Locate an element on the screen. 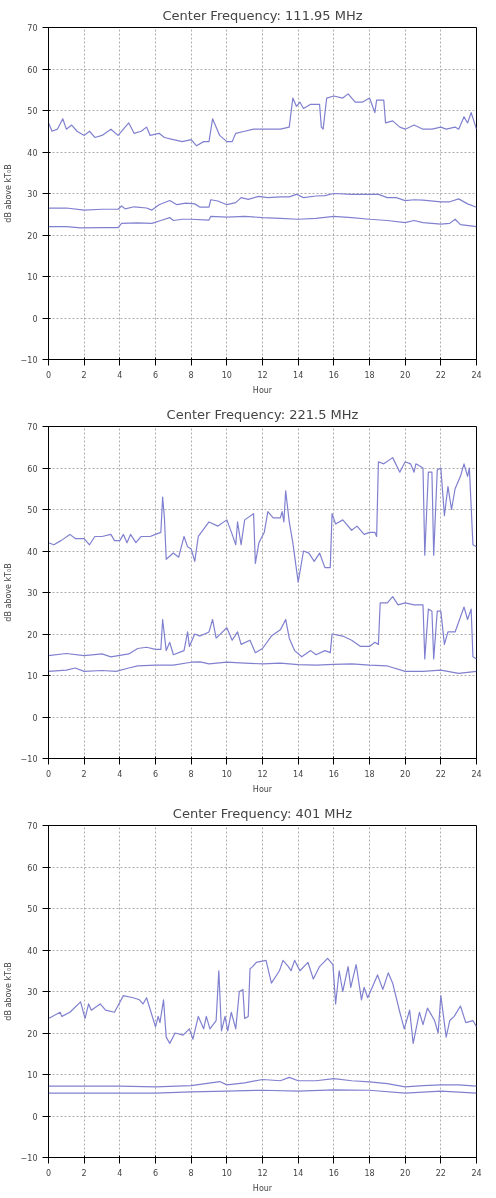  chart-title: Center Frequency: 401 MHz is located at coordinates (262, 813).